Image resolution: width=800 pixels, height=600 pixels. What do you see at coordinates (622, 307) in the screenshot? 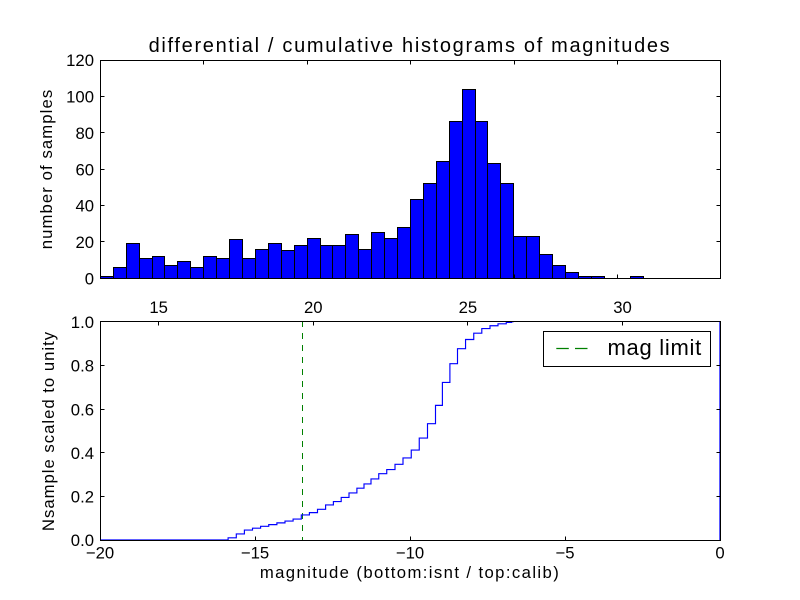
I see `svg-text: 30` at bounding box center [622, 307].